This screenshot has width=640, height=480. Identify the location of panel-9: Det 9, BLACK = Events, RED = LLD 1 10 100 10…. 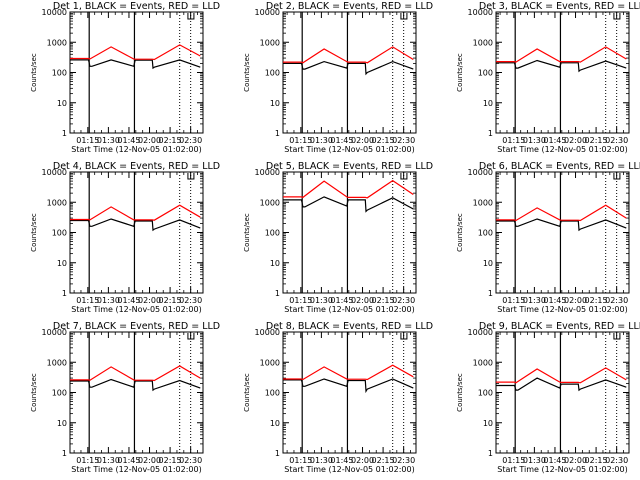
(548, 397).